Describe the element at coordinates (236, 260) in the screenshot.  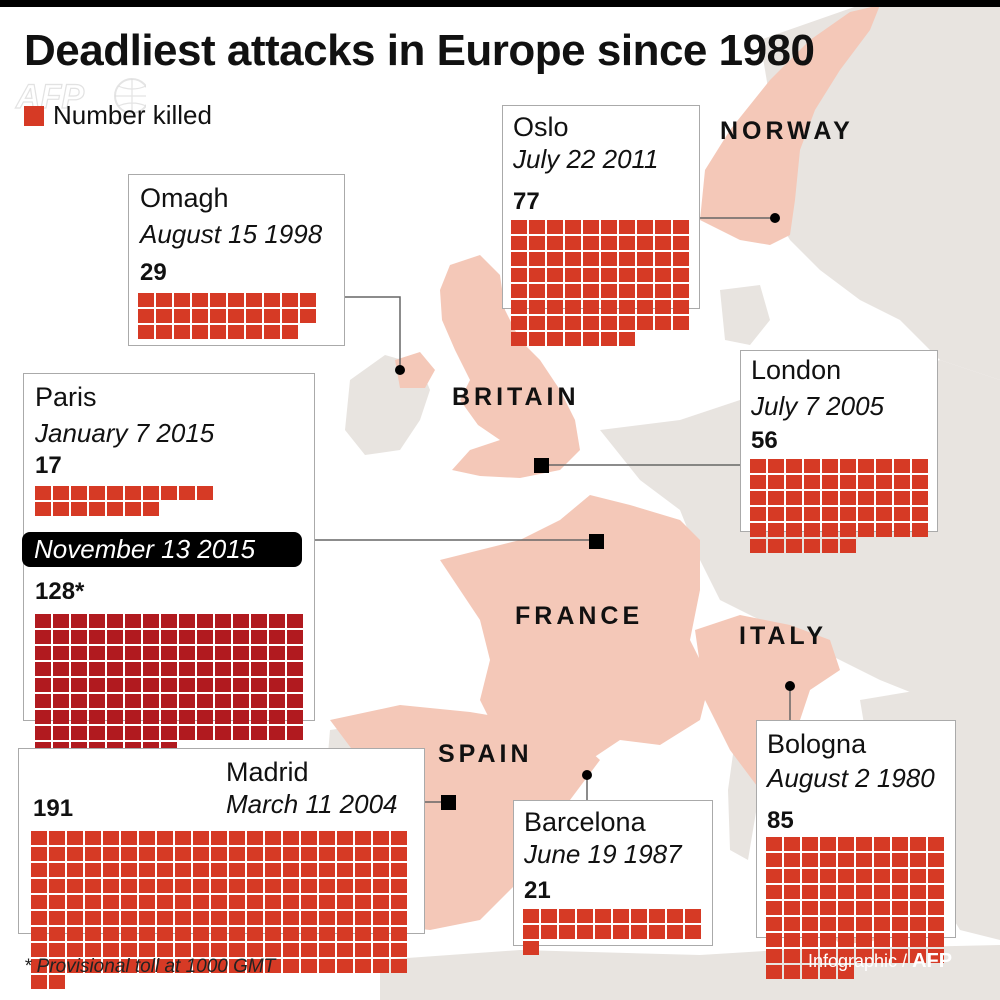
I see `card-omagh: Omagh August 15 1998 29` at that location.